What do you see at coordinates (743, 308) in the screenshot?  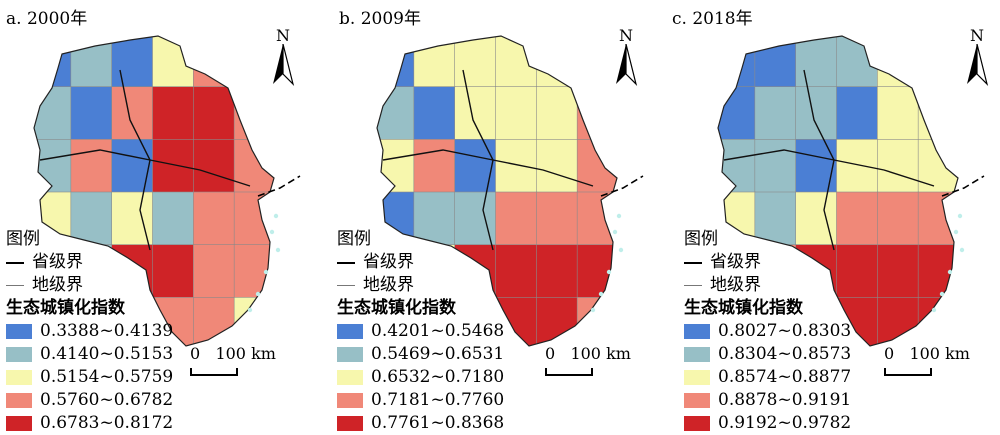 I see `index-title: 生态城镇化指数` at bounding box center [743, 308].